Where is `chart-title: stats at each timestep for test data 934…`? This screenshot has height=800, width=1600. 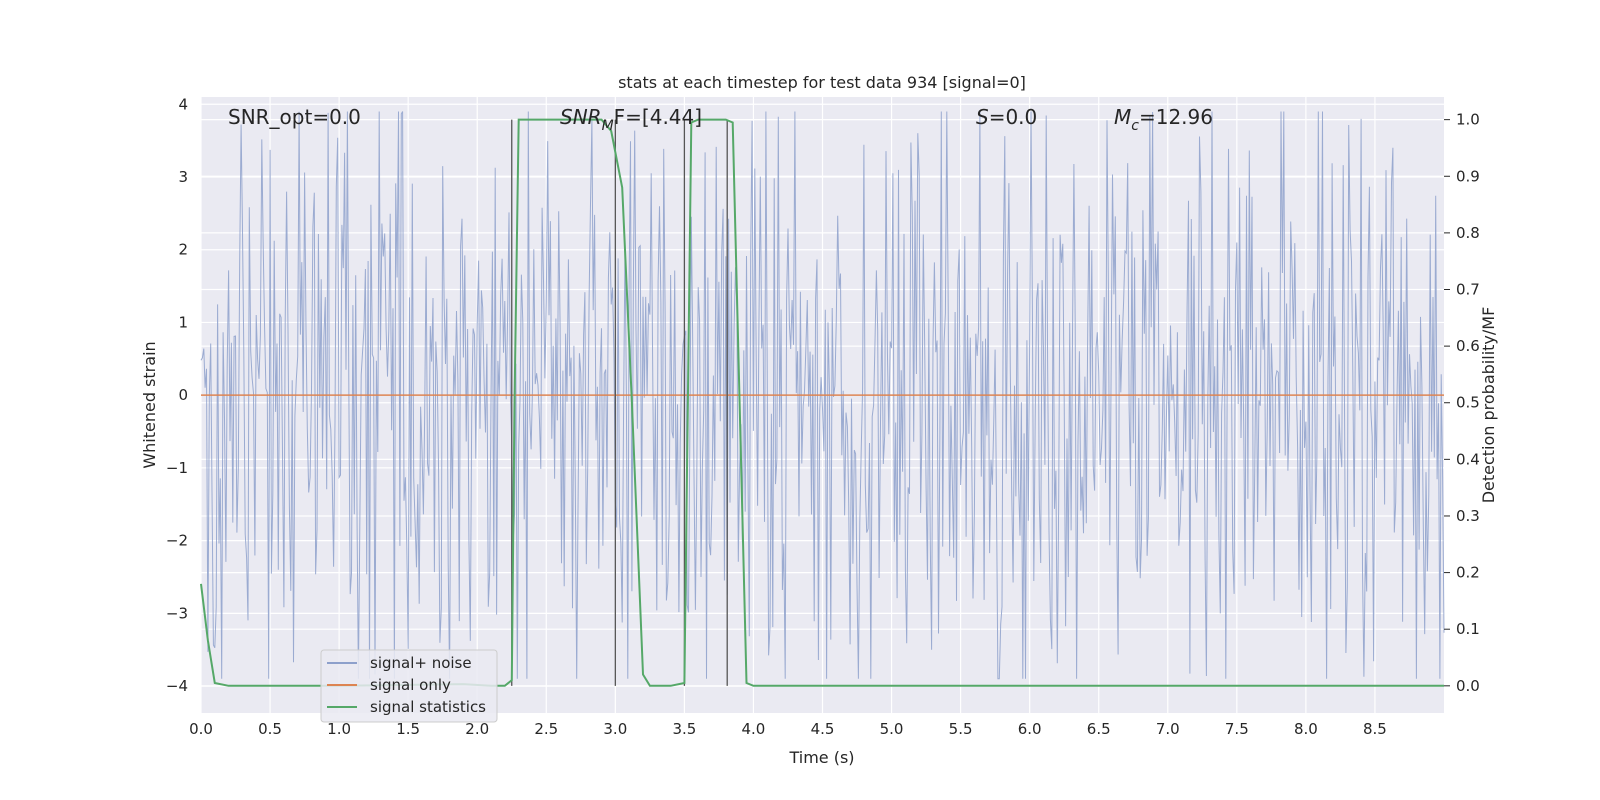
chart-title: stats at each timestep for test data 934… is located at coordinates (822, 82).